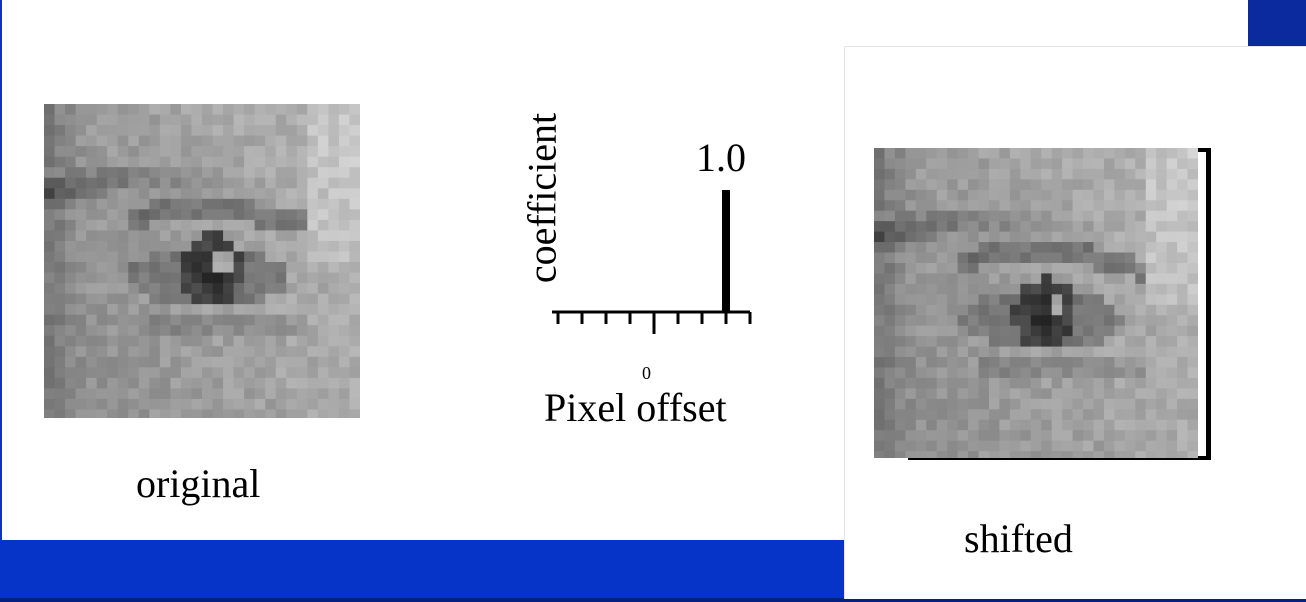 The width and height of the screenshot is (1306, 602). What do you see at coordinates (646, 373) in the screenshot?
I see `zero-tick-label: 0` at bounding box center [646, 373].